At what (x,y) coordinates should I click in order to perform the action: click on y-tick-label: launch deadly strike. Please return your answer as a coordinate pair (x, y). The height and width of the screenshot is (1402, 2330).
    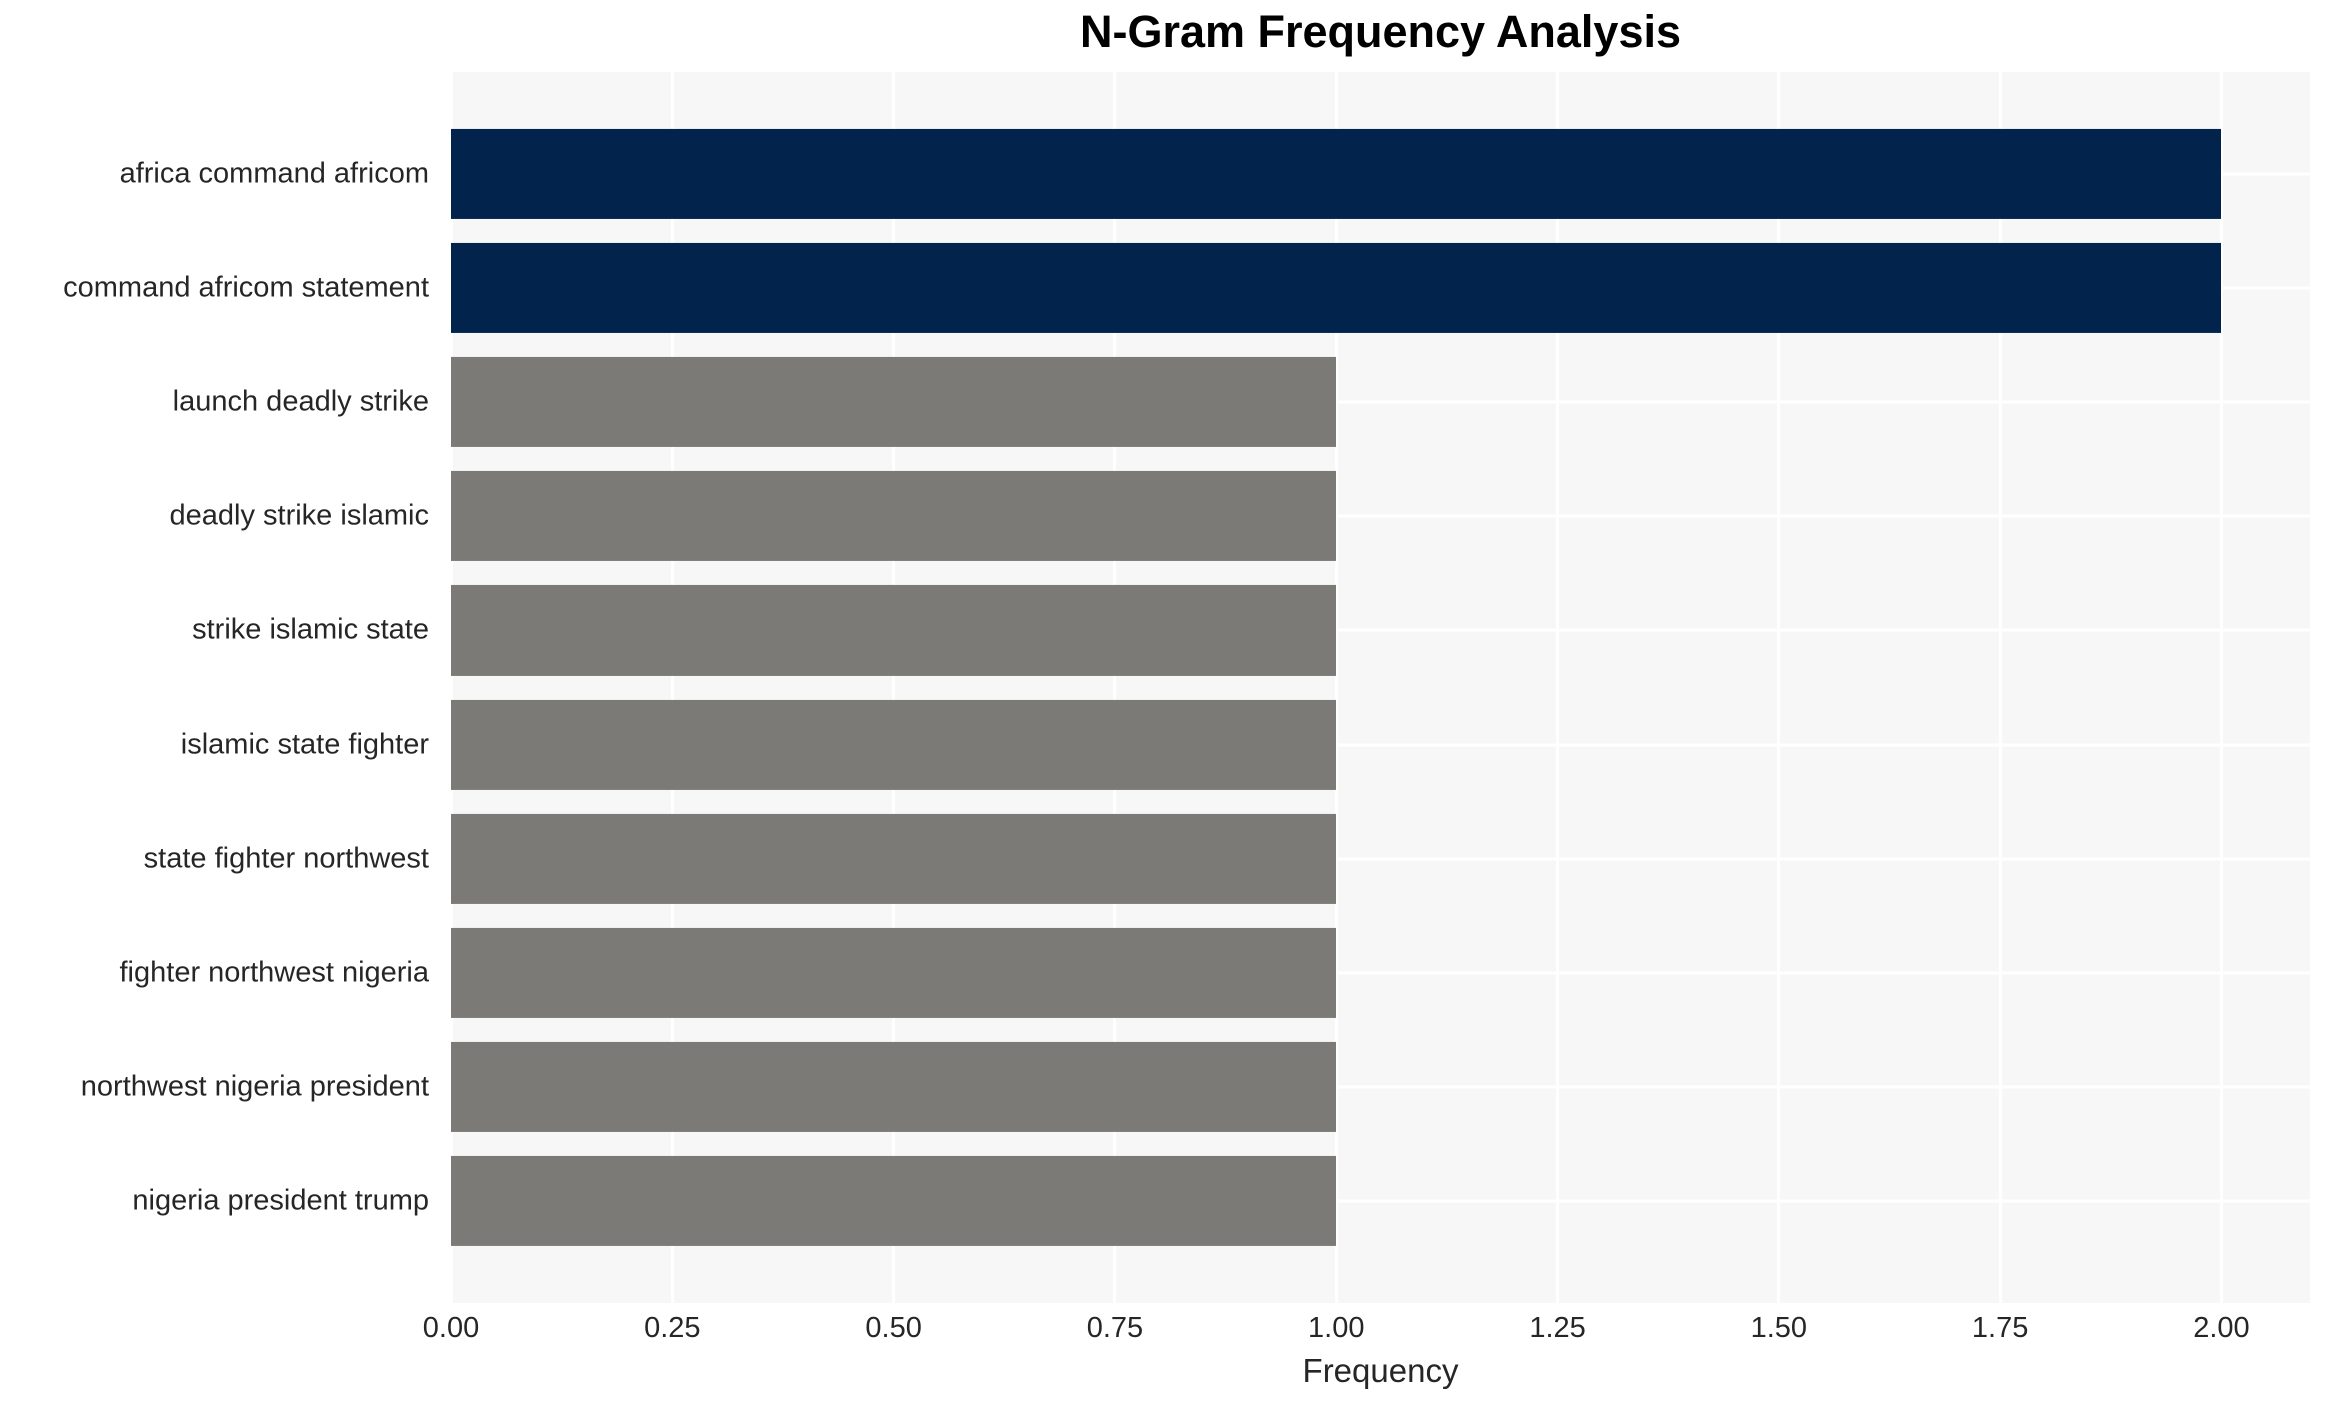
    Looking at the image, I should click on (300, 401).